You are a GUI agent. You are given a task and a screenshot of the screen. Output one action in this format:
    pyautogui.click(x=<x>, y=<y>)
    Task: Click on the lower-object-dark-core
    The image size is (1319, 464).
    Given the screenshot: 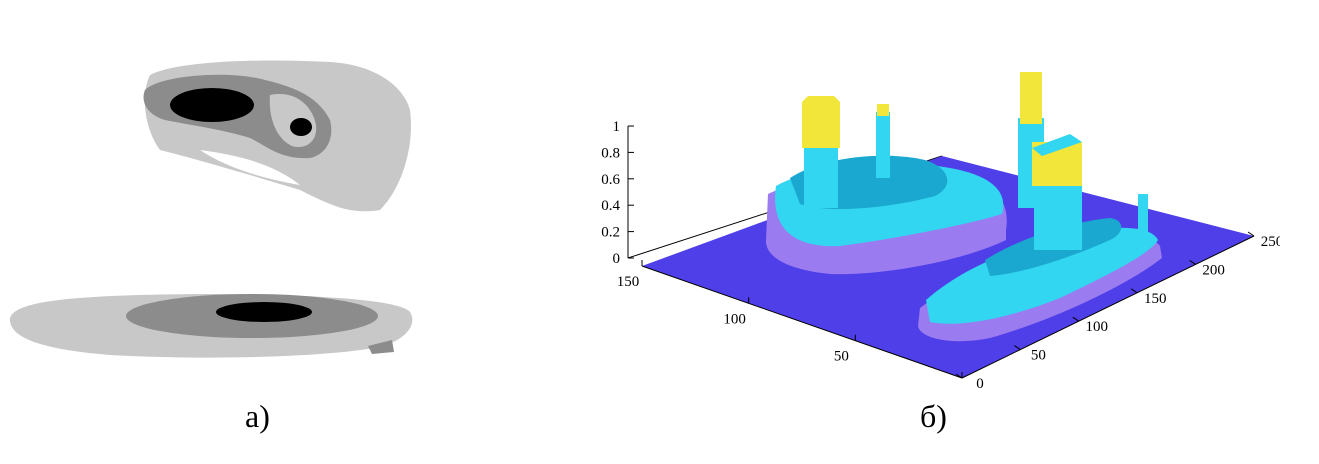 What is the action you would take?
    pyautogui.click(x=264, y=312)
    